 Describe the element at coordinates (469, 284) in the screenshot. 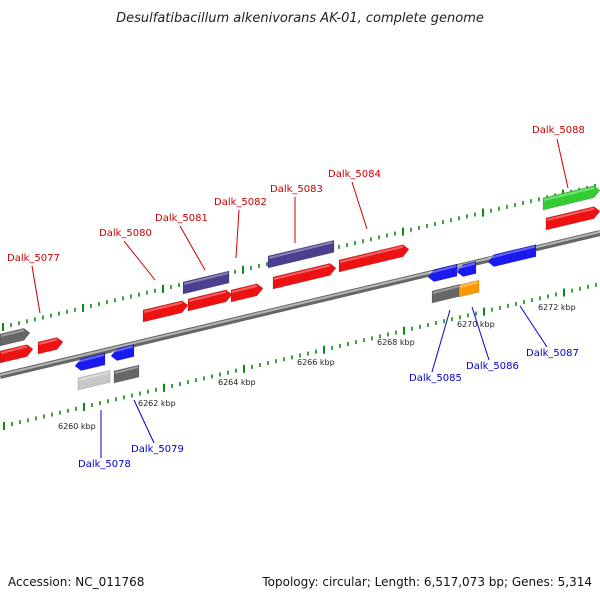

I see `gene-dalk-5086-highlight` at that location.